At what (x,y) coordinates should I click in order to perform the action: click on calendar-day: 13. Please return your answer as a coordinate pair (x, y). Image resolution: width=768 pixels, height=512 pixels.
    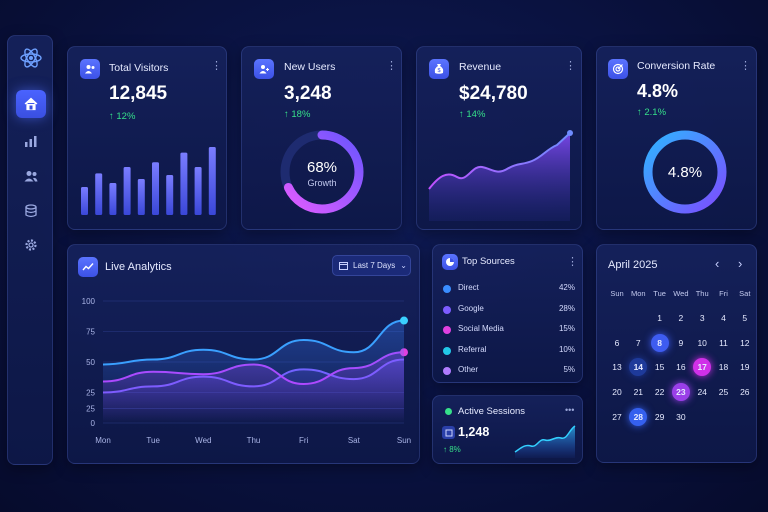
    Looking at the image, I should click on (617, 367).